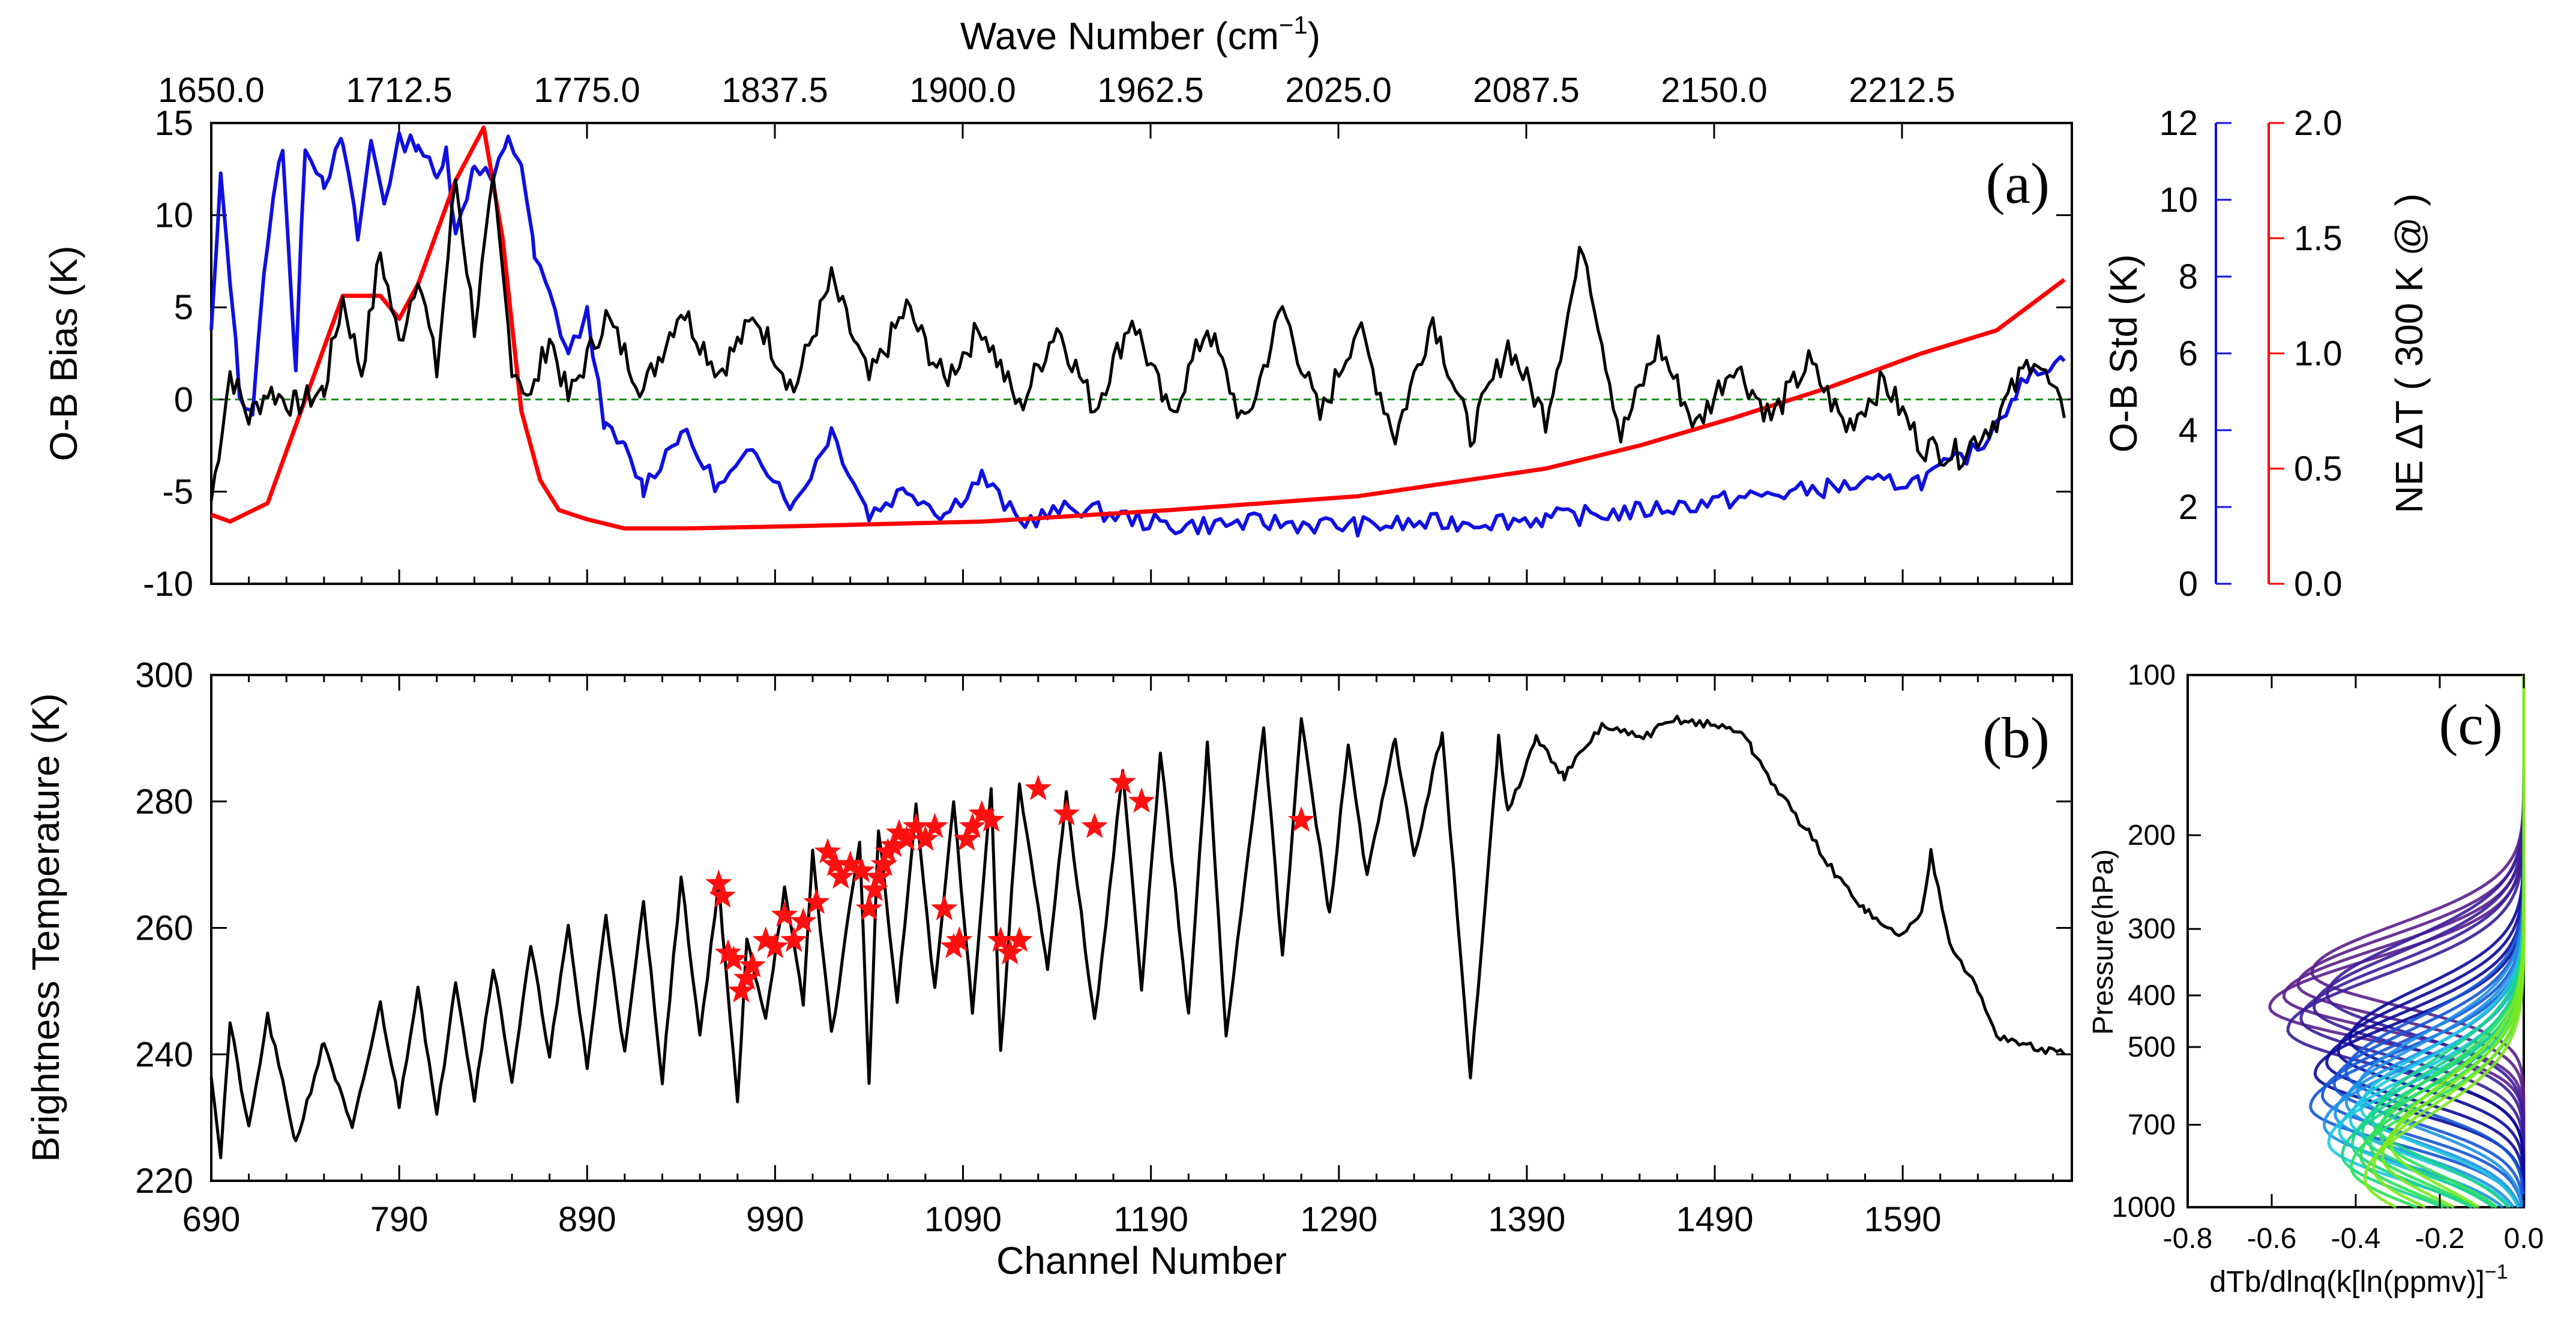 The height and width of the screenshot is (1338, 2576). What do you see at coordinates (2471, 724) in the screenshot?
I see `panel-c-label: (c)` at bounding box center [2471, 724].